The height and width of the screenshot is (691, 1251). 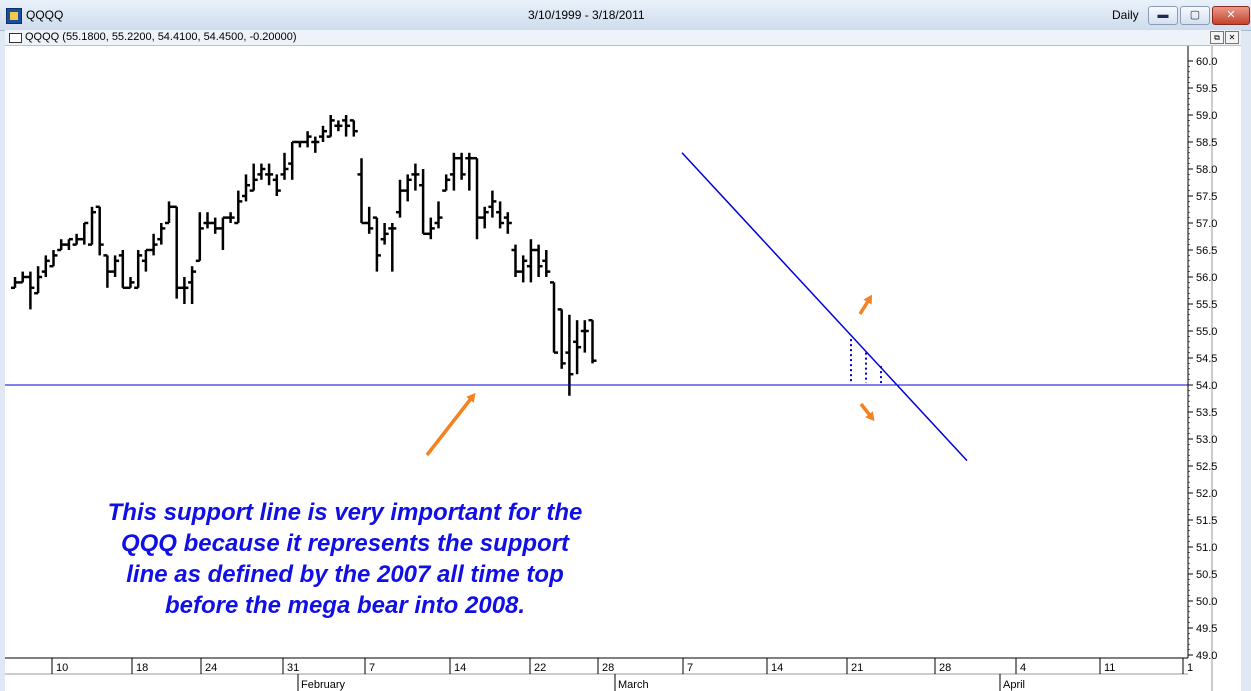 What do you see at coordinates (345, 574) in the screenshot?
I see `annotation-line: line as defined by the 2007 all time top` at bounding box center [345, 574].